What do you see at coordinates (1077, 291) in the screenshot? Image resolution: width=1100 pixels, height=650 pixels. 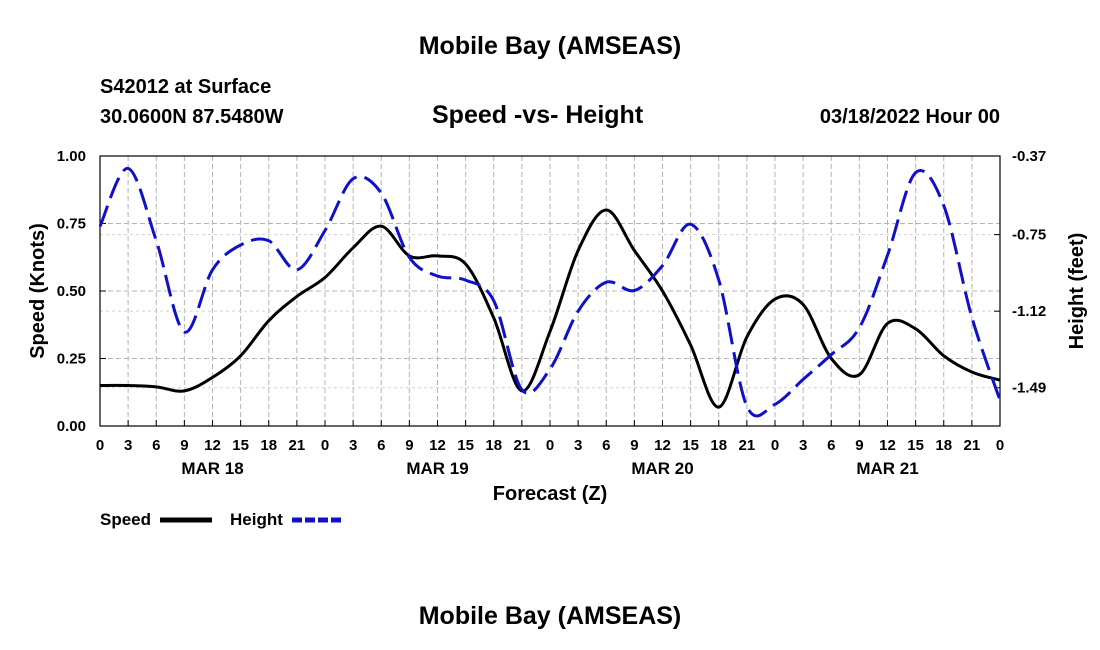 I see `y-right-axis-title: Height (feet)` at bounding box center [1077, 291].